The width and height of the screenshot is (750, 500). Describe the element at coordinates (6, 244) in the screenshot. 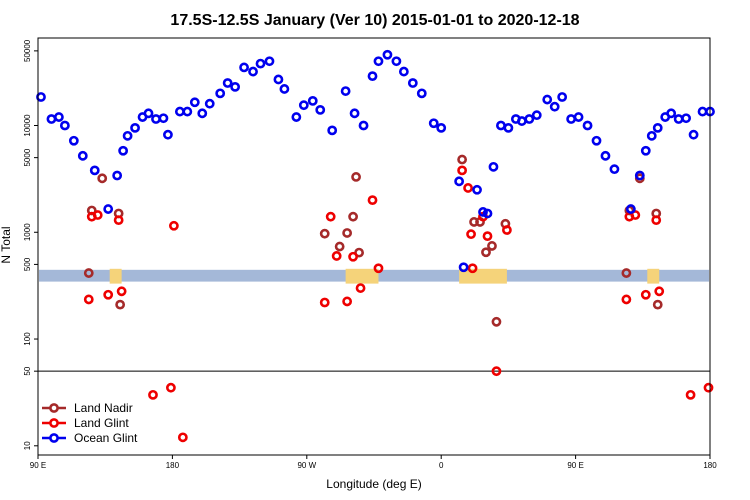

I see `y-axis-label: N Total` at that location.